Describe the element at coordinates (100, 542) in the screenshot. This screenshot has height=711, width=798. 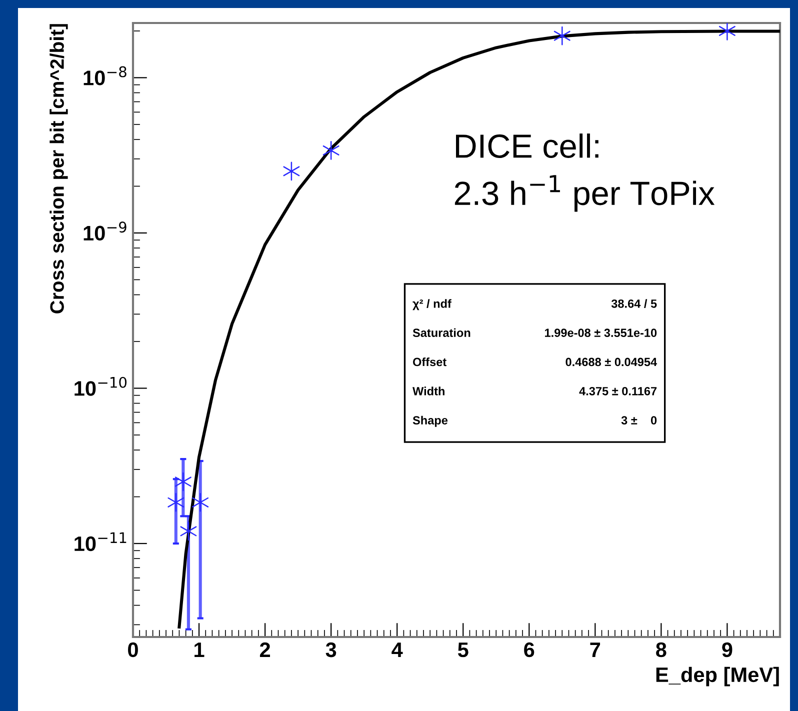
I see `y-tick-label: 10$^{−11}$` at that location.